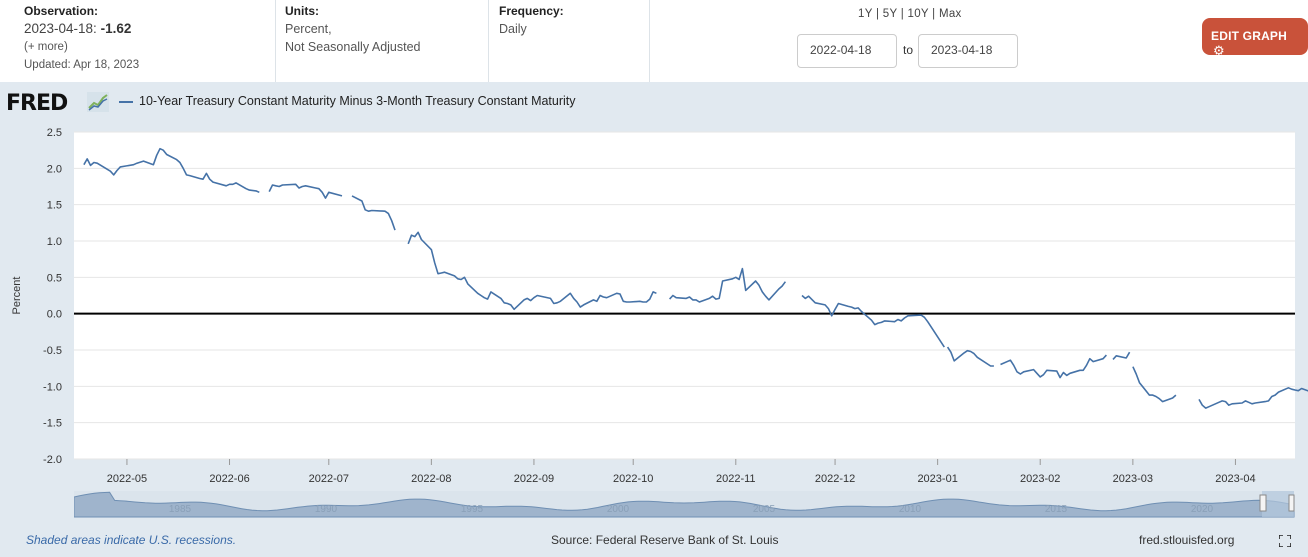  I want to click on x-tick-label: 2022-10, so click(633, 479).